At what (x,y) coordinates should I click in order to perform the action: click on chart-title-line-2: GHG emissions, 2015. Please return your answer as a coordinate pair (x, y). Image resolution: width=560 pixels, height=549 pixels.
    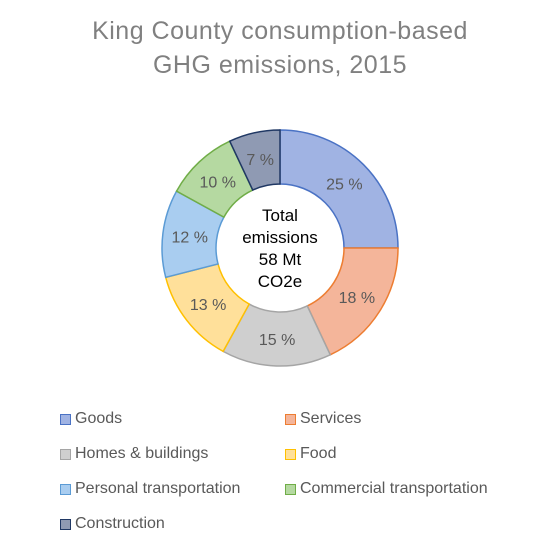
    Looking at the image, I should click on (280, 65).